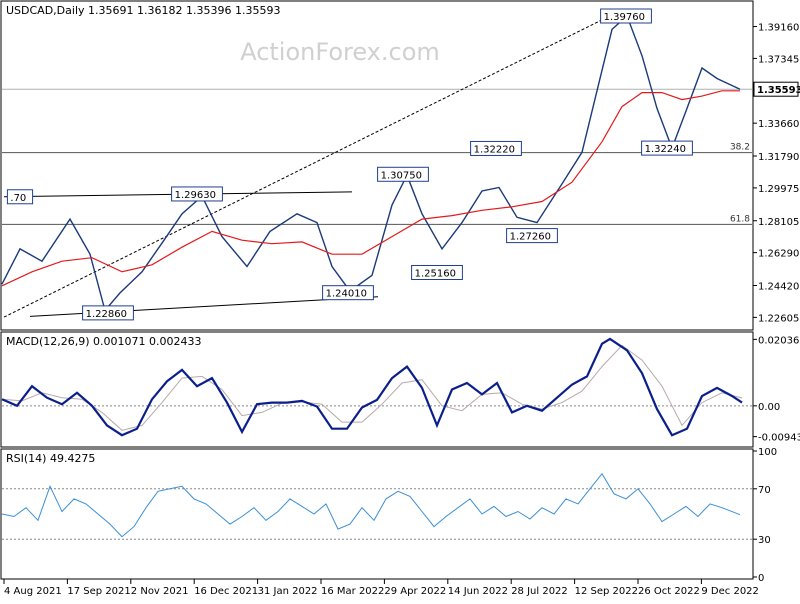  I want to click on x-tick-label: 4 Aug 2021, so click(33, 591).